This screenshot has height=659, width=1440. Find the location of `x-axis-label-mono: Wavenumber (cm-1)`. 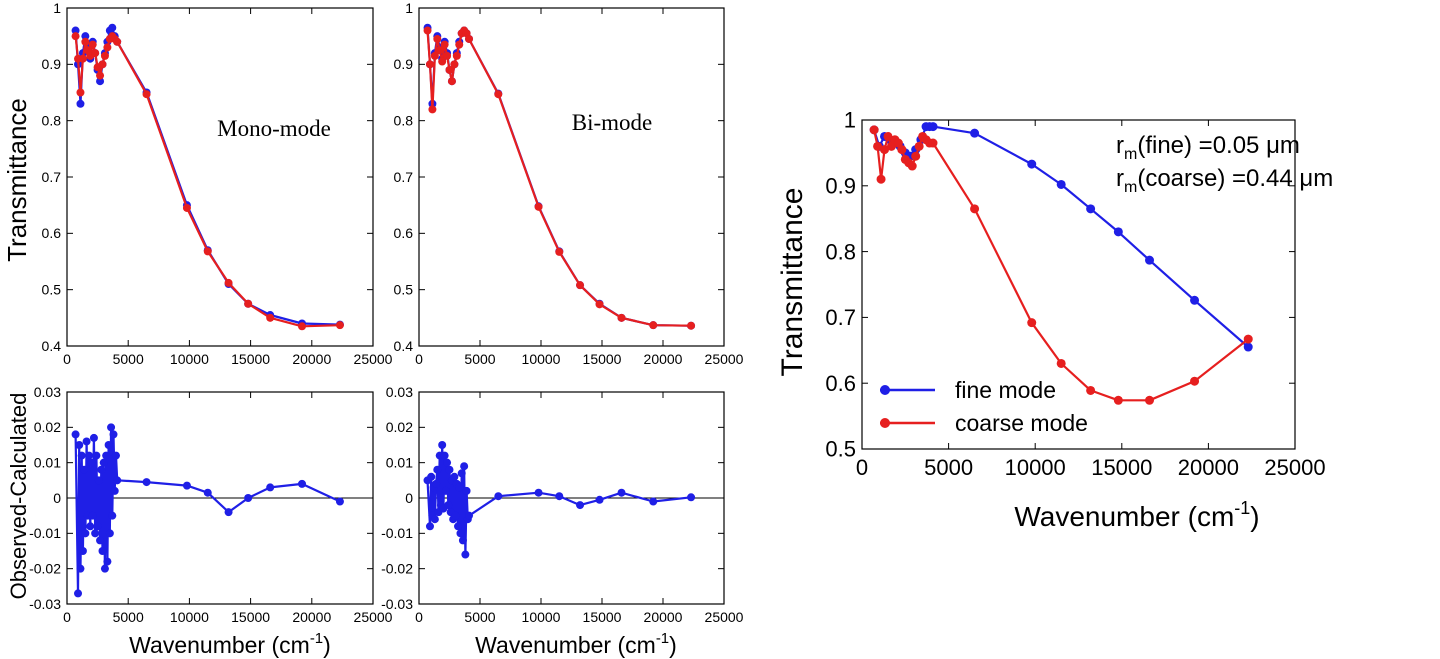

x-axis-label-mono: Wavenumber (cm-1) is located at coordinates (230, 644).